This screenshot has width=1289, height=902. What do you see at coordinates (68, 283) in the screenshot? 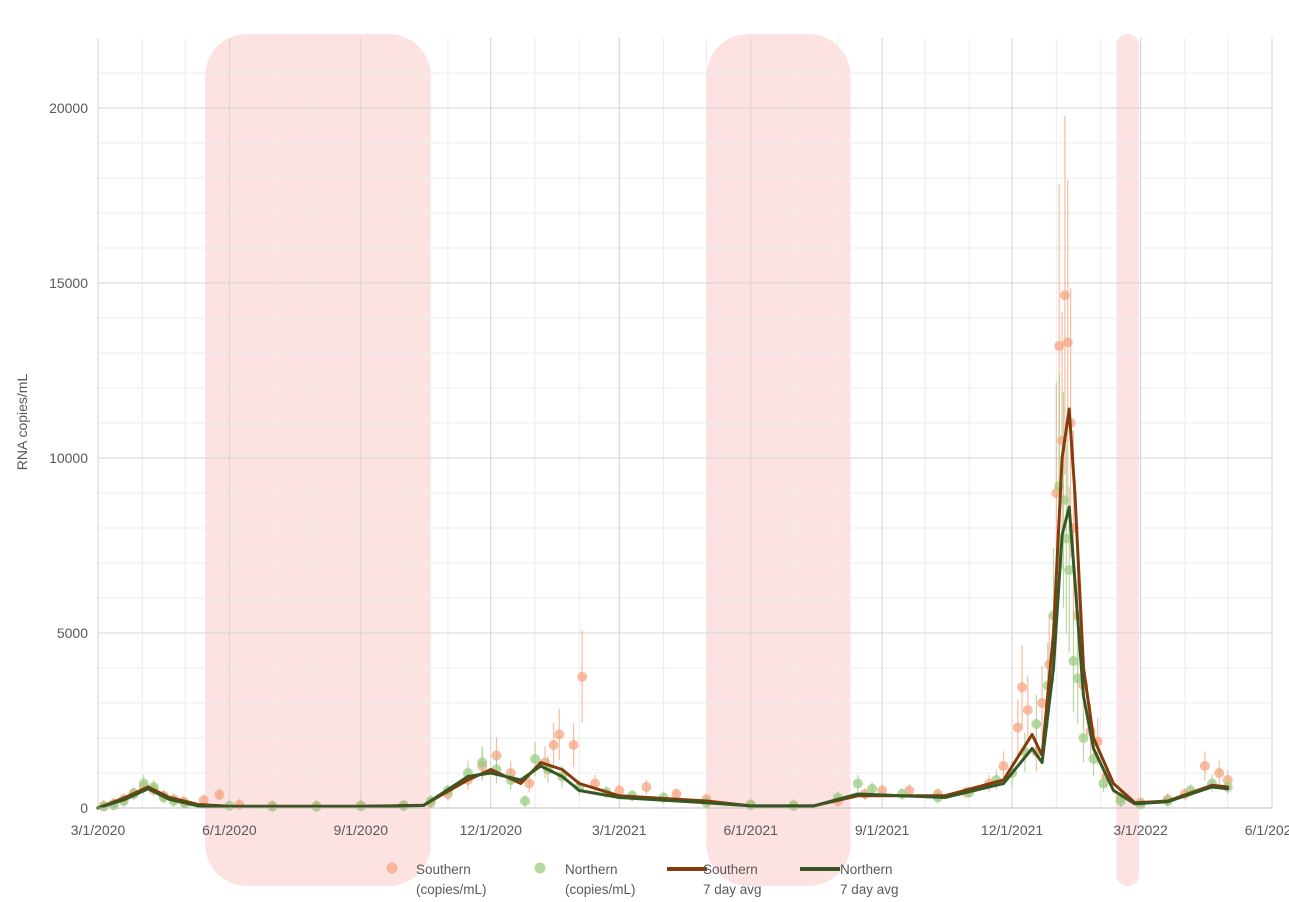
I see `y-tick-label: 15000` at bounding box center [68, 283].